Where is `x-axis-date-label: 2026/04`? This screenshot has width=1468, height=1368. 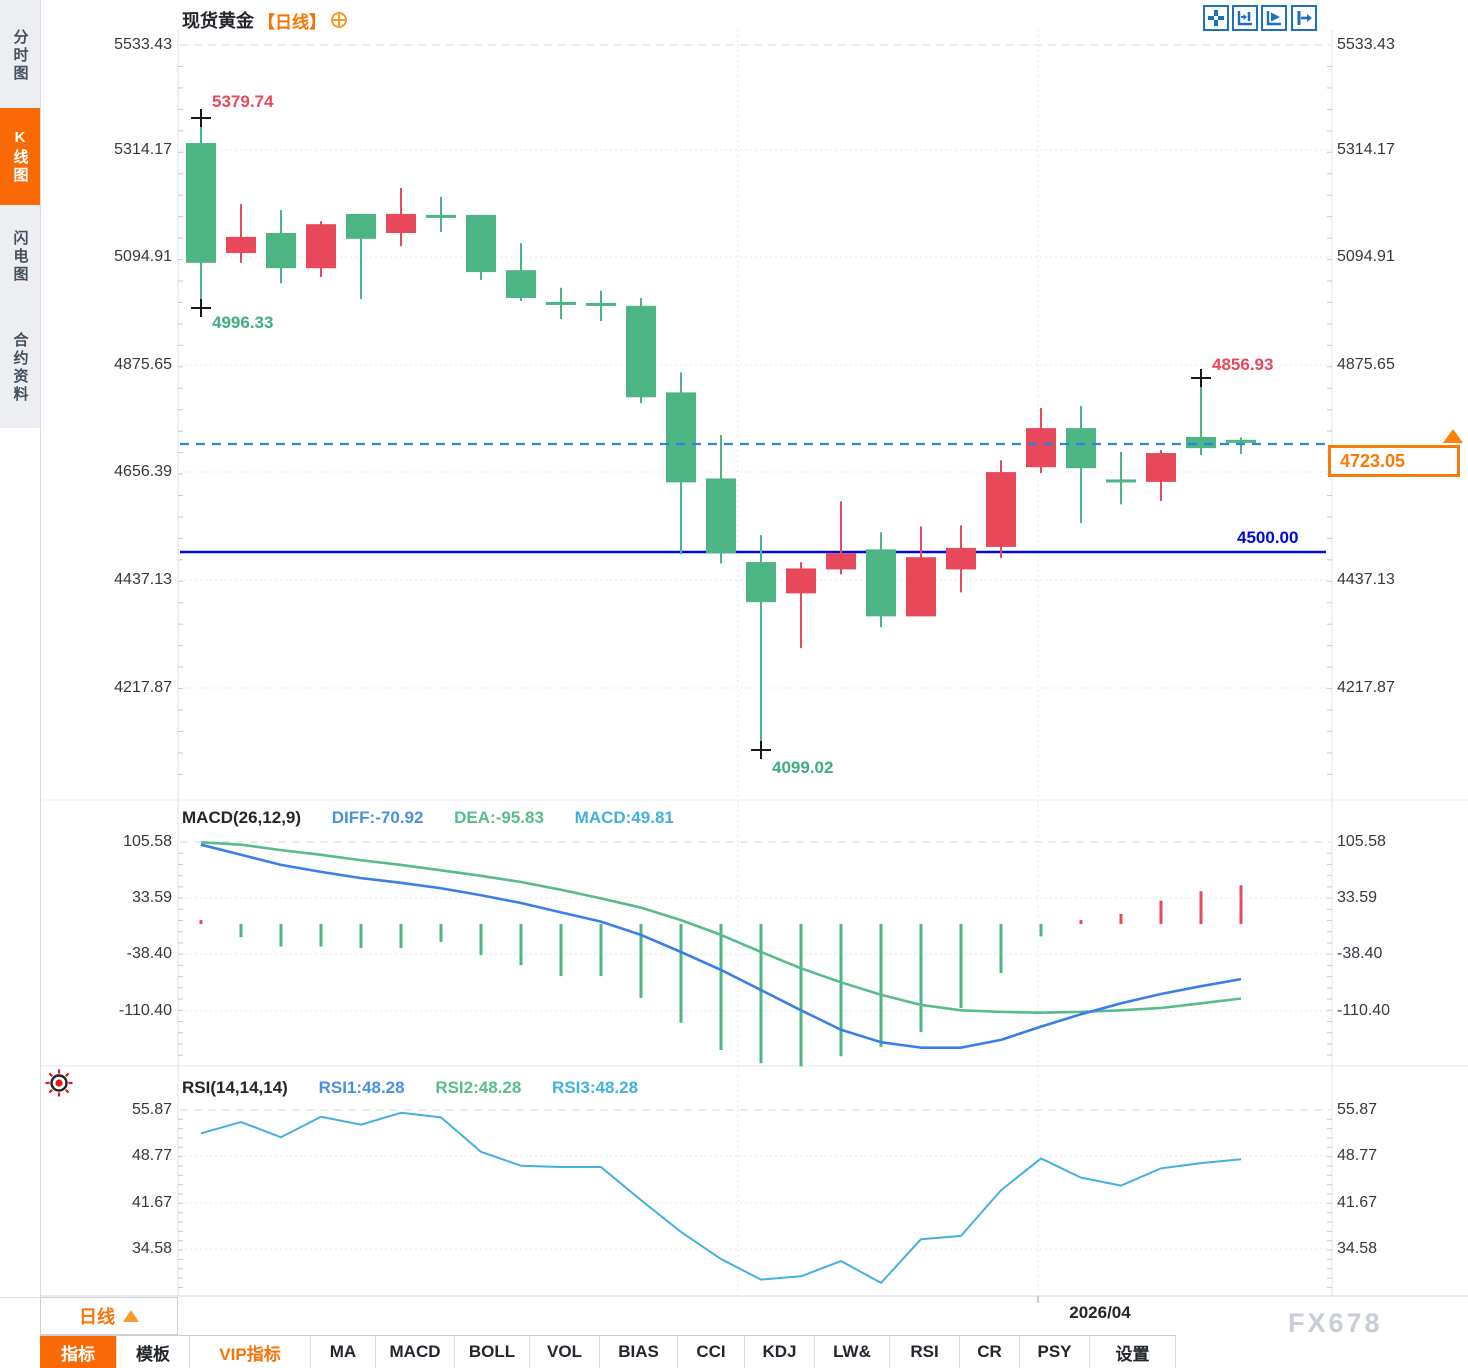
x-axis-date-label: 2026/04 is located at coordinates (1100, 1312).